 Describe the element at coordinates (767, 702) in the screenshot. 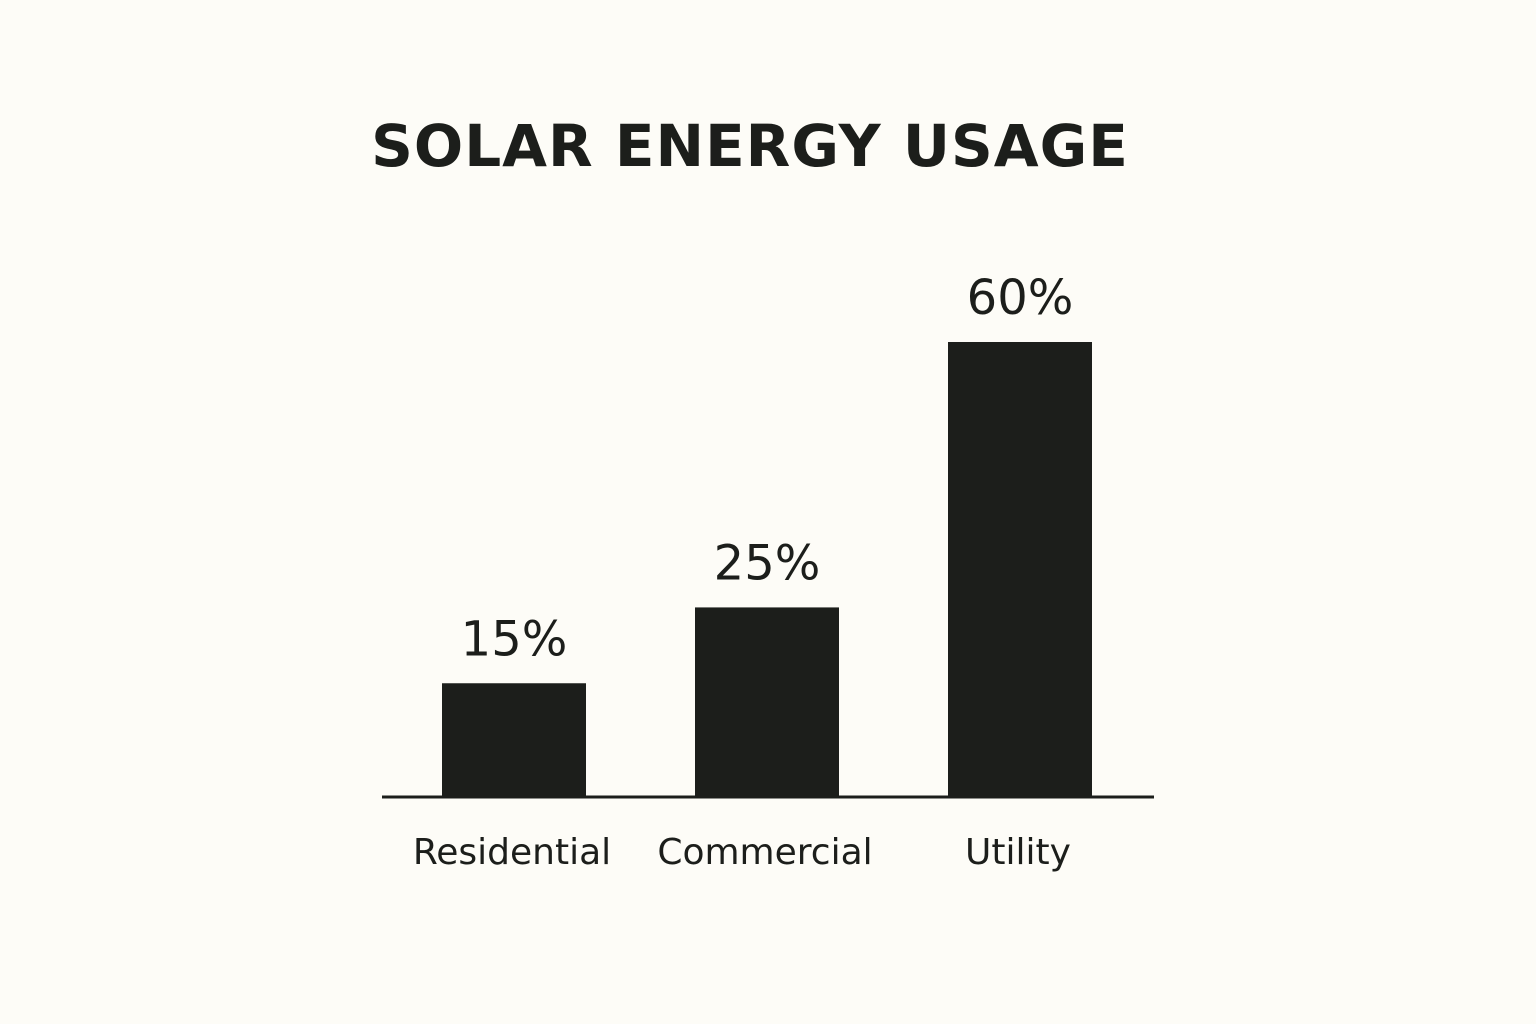

I see `bar-commercial` at that location.